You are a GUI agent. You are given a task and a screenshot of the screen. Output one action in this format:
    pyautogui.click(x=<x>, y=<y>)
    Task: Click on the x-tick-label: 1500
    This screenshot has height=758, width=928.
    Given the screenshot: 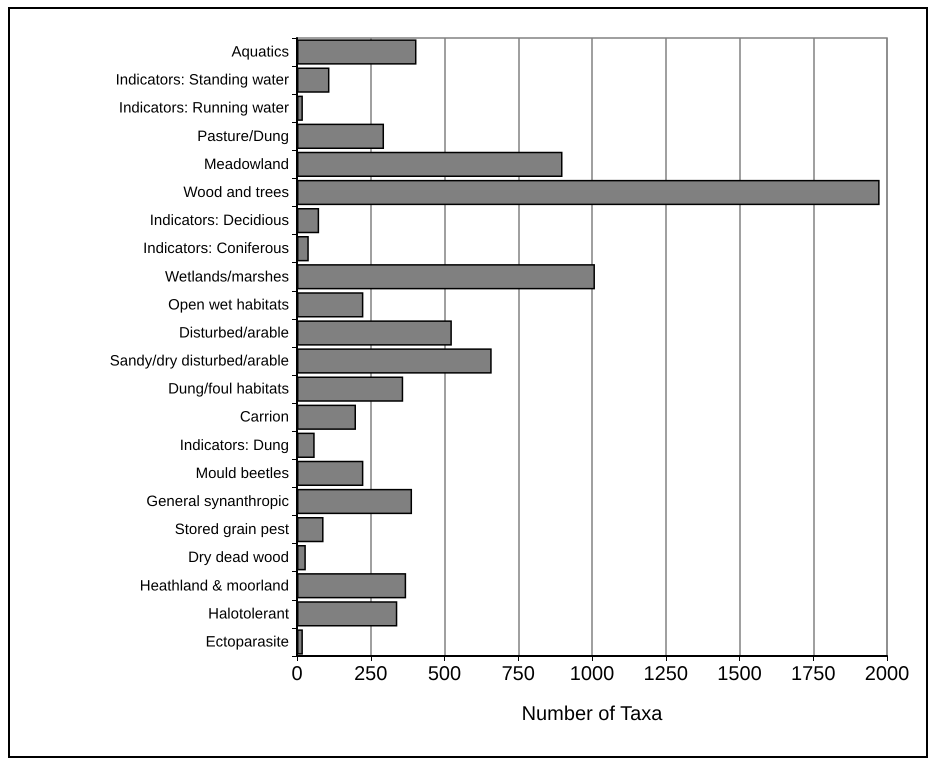 What is the action you would take?
    pyautogui.click(x=739, y=674)
    